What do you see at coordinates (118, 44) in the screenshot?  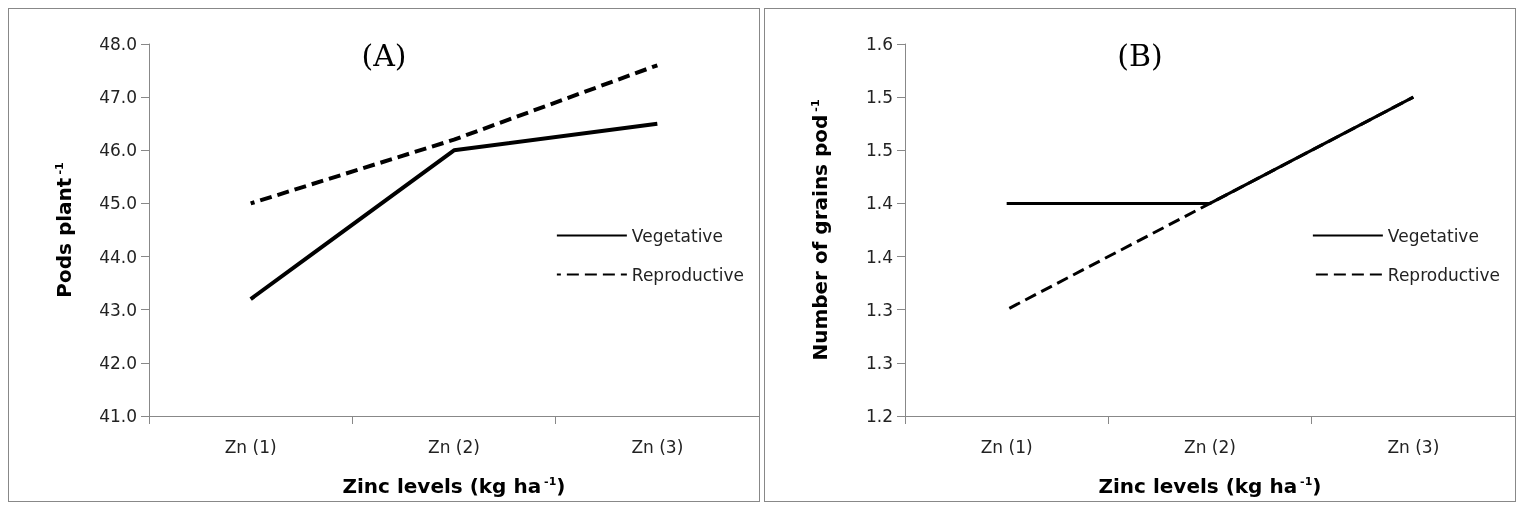 I see `y-tick-label: 48.0` at bounding box center [118, 44].